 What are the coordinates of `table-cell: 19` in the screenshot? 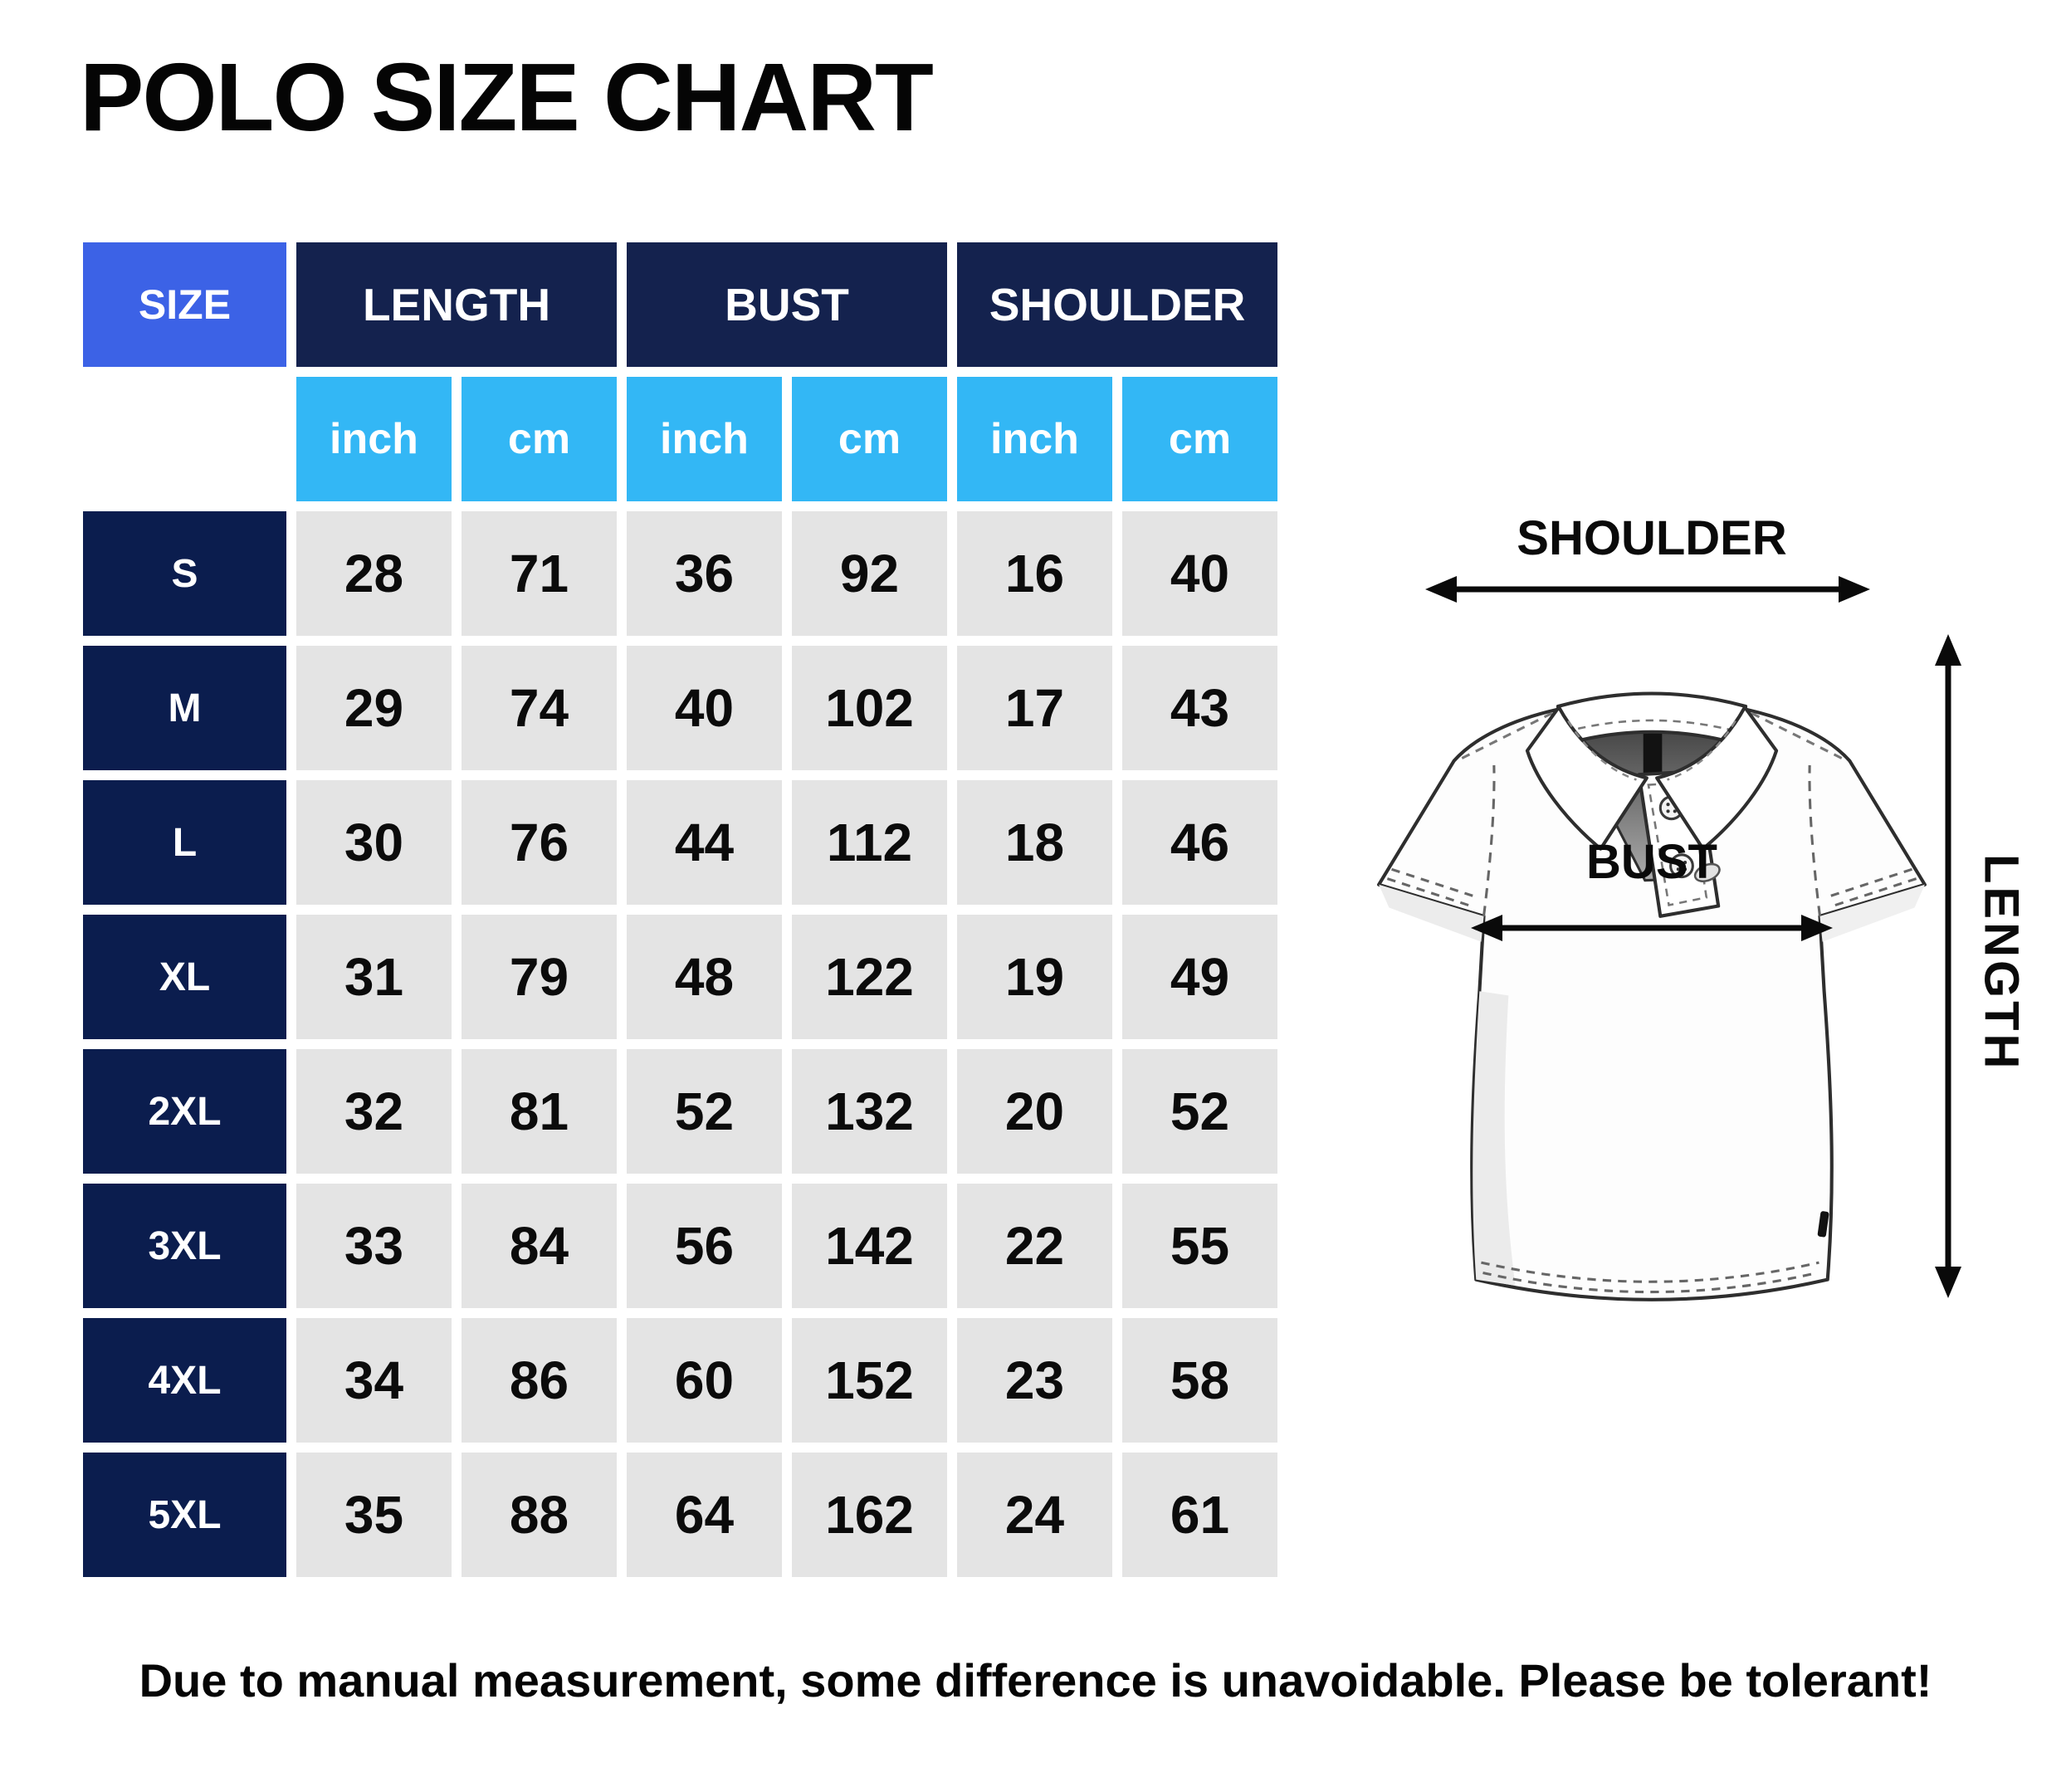 It's located at (1034, 977).